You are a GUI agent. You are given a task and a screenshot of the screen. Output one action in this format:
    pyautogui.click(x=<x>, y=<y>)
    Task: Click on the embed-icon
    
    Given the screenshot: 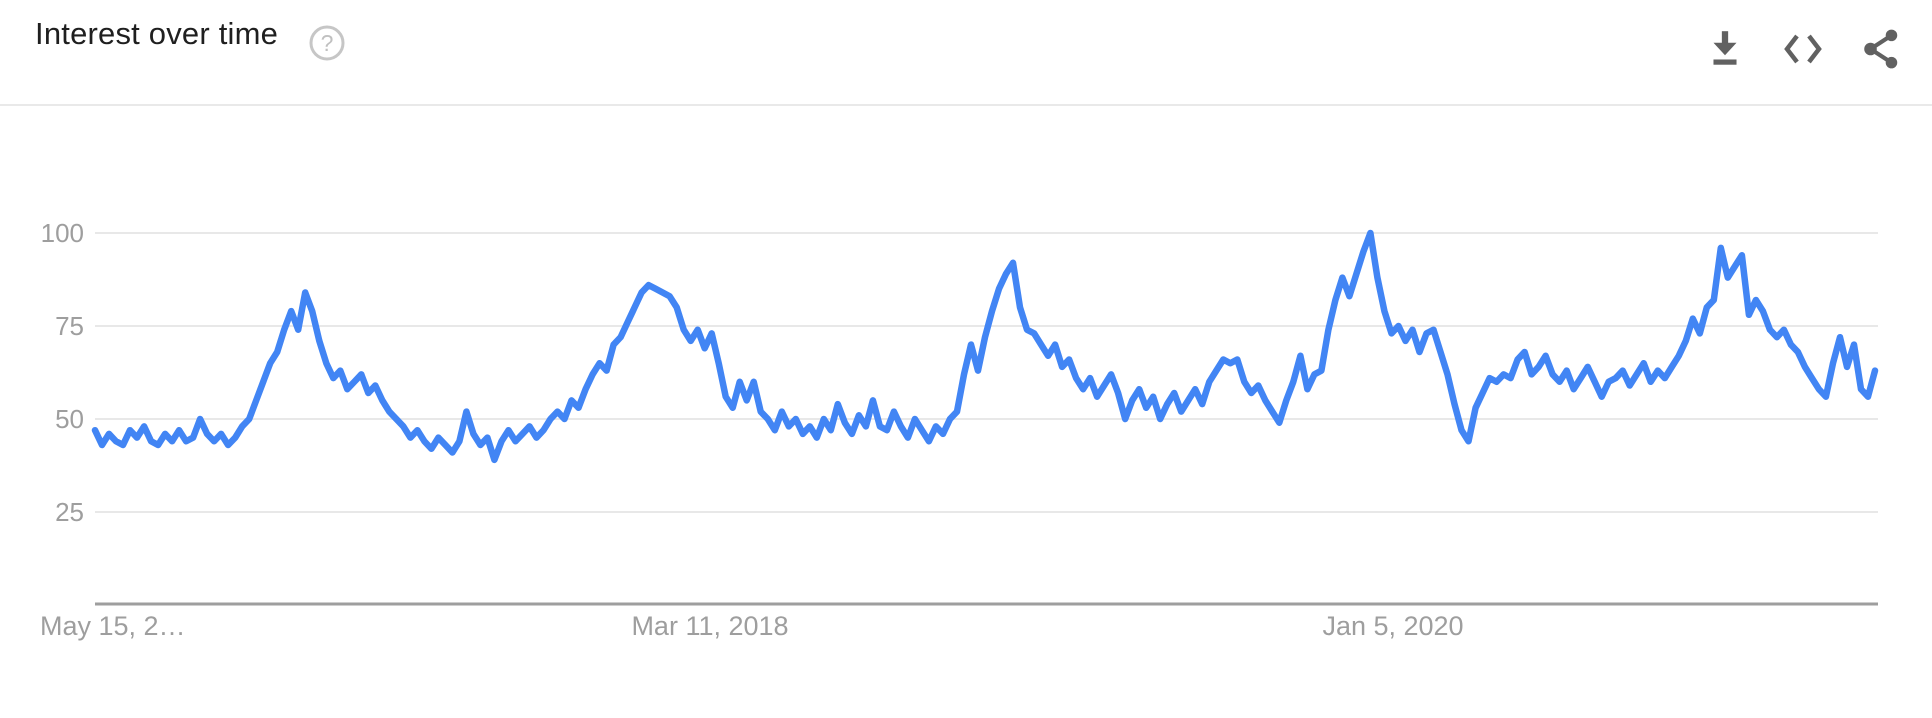 What is the action you would take?
    pyautogui.click(x=1803, y=49)
    